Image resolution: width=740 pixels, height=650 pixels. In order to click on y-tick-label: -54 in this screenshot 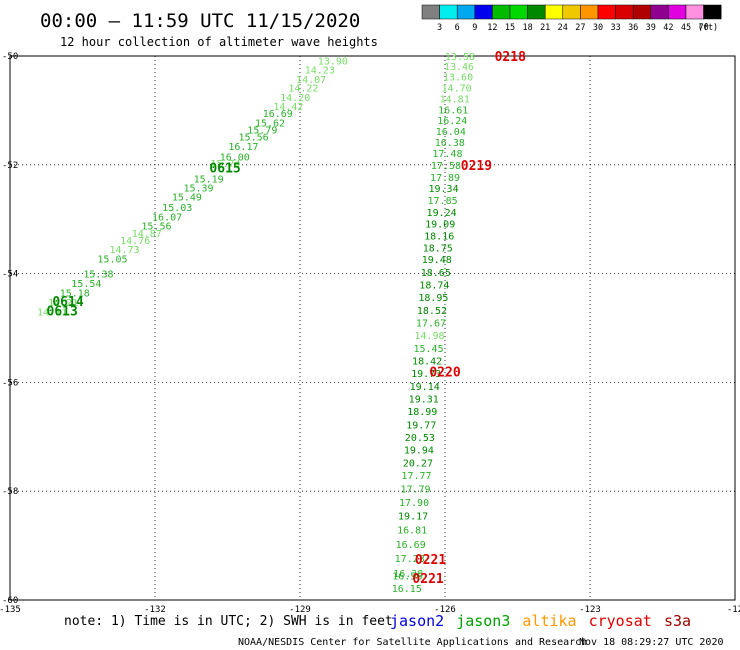, I will do `click(10, 275)`.